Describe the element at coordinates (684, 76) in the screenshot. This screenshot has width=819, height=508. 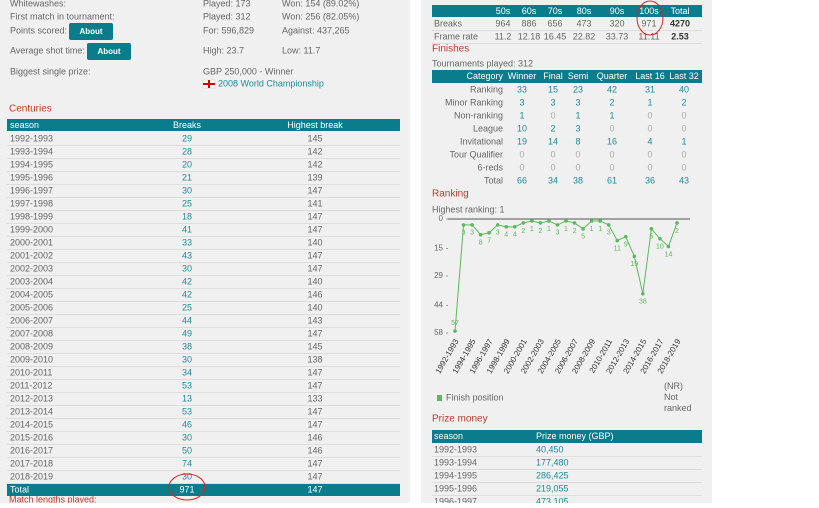
I see `column-header: Last 32` at that location.